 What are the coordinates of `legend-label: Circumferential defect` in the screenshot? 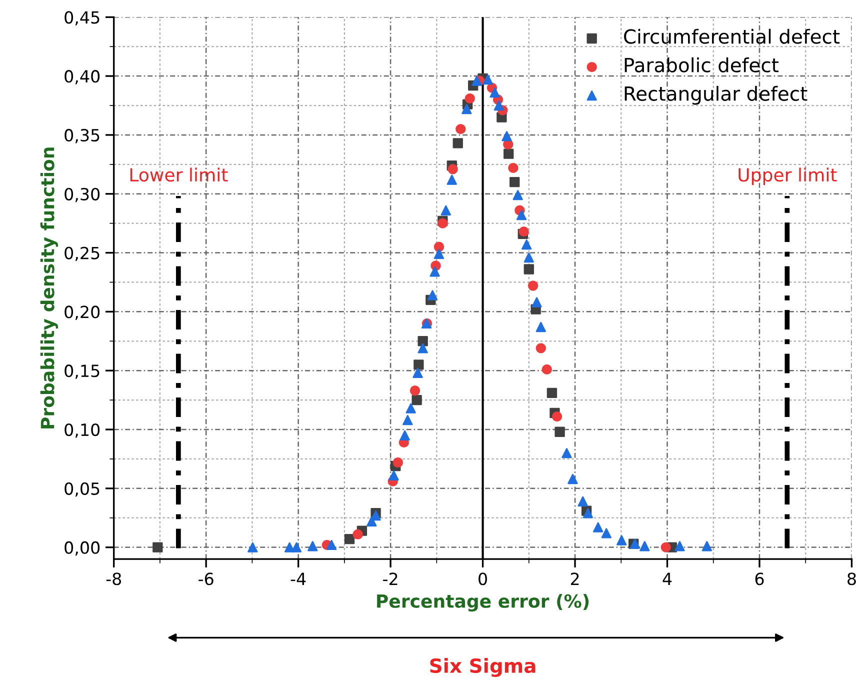 It's located at (732, 36).